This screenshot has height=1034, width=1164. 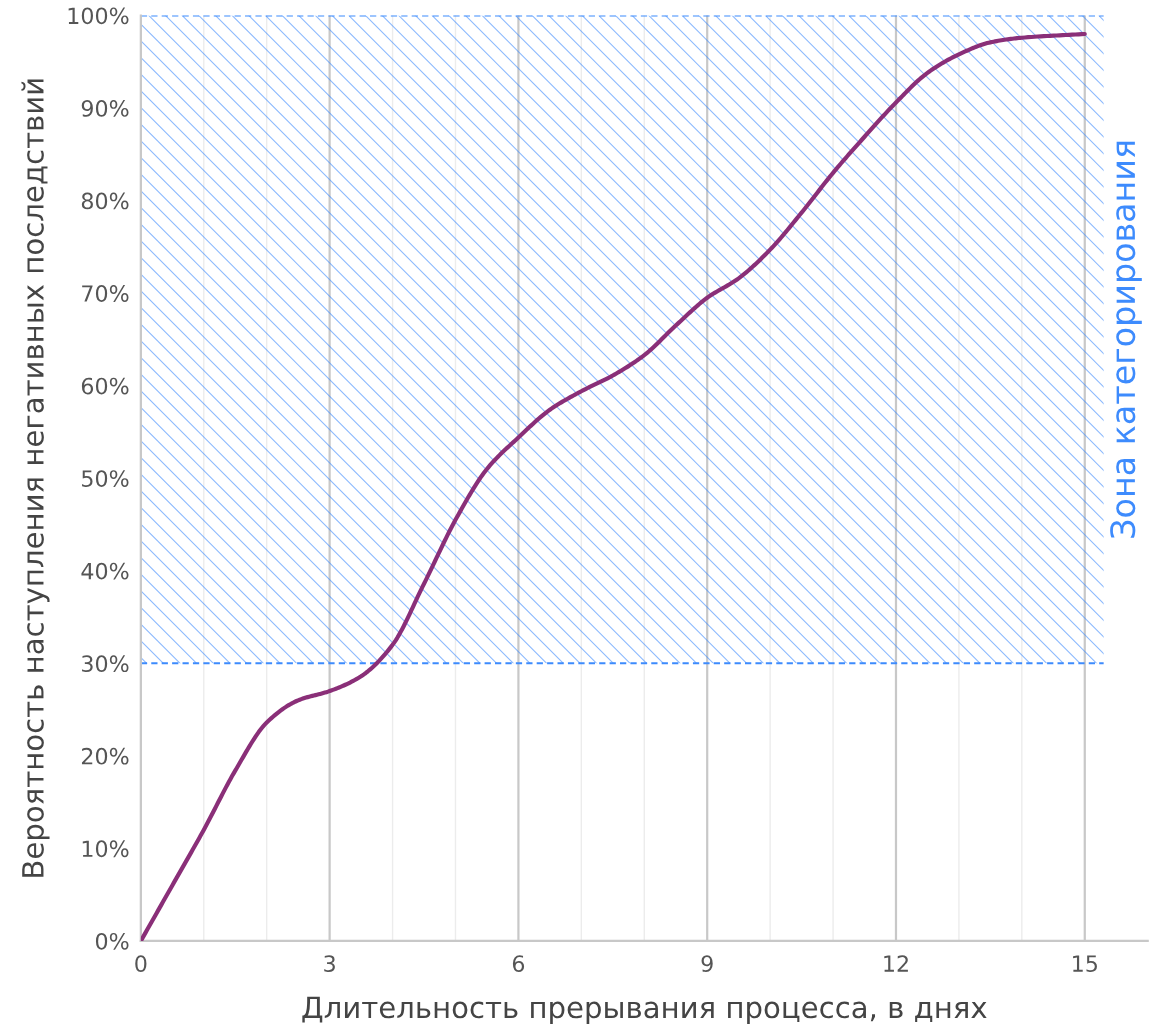 What do you see at coordinates (707, 964) in the screenshot?
I see `x-tick-label: 9` at bounding box center [707, 964].